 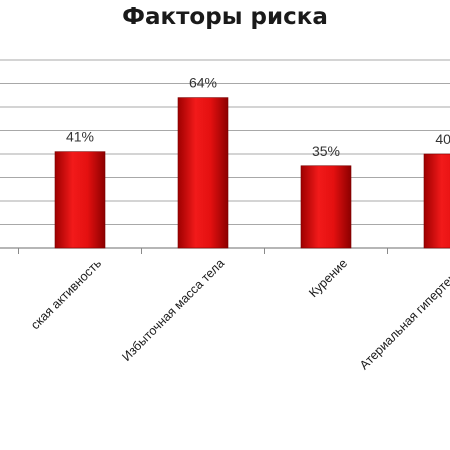 What do you see at coordinates (66, 294) in the screenshot?
I see `category-label: ская активность` at bounding box center [66, 294].